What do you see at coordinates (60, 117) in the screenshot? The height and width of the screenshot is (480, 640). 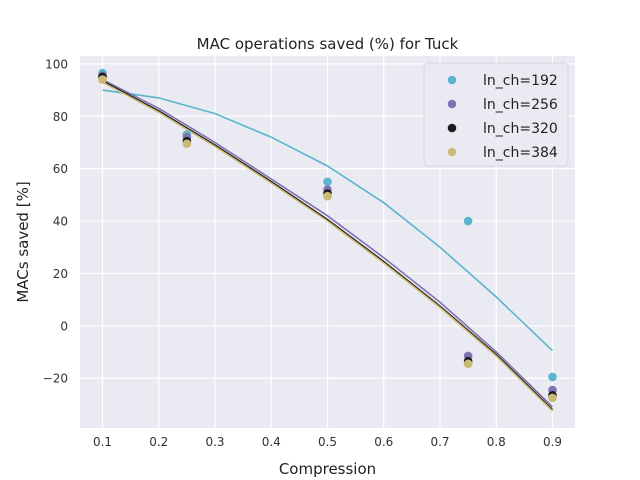 I see `y-tick-label: 80` at bounding box center [60, 117].